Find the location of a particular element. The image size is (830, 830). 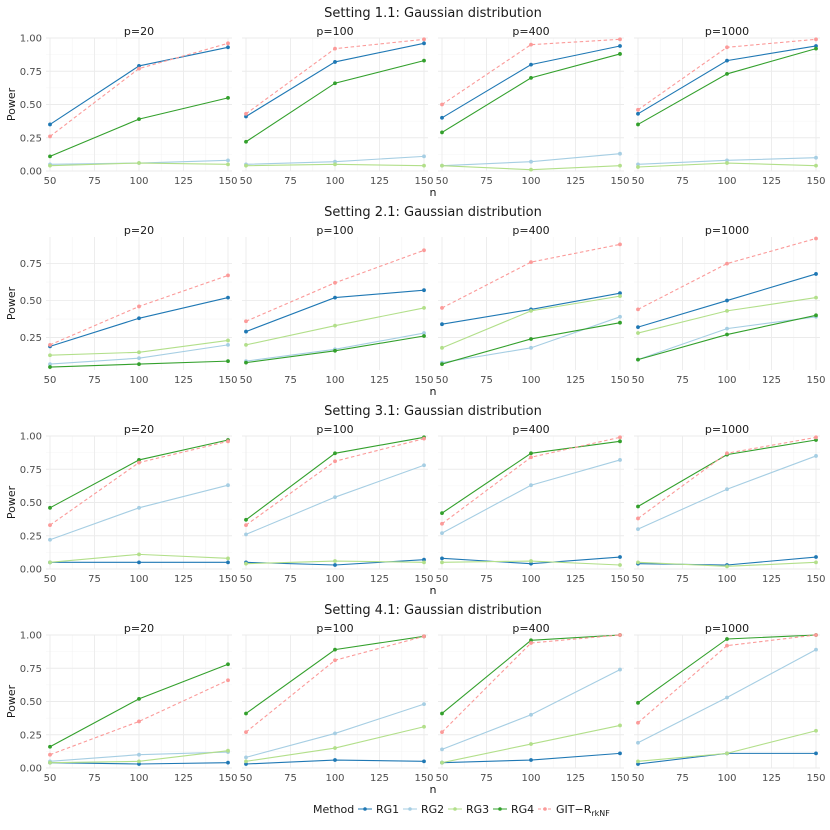

legend-title: Method is located at coordinates (333, 809).